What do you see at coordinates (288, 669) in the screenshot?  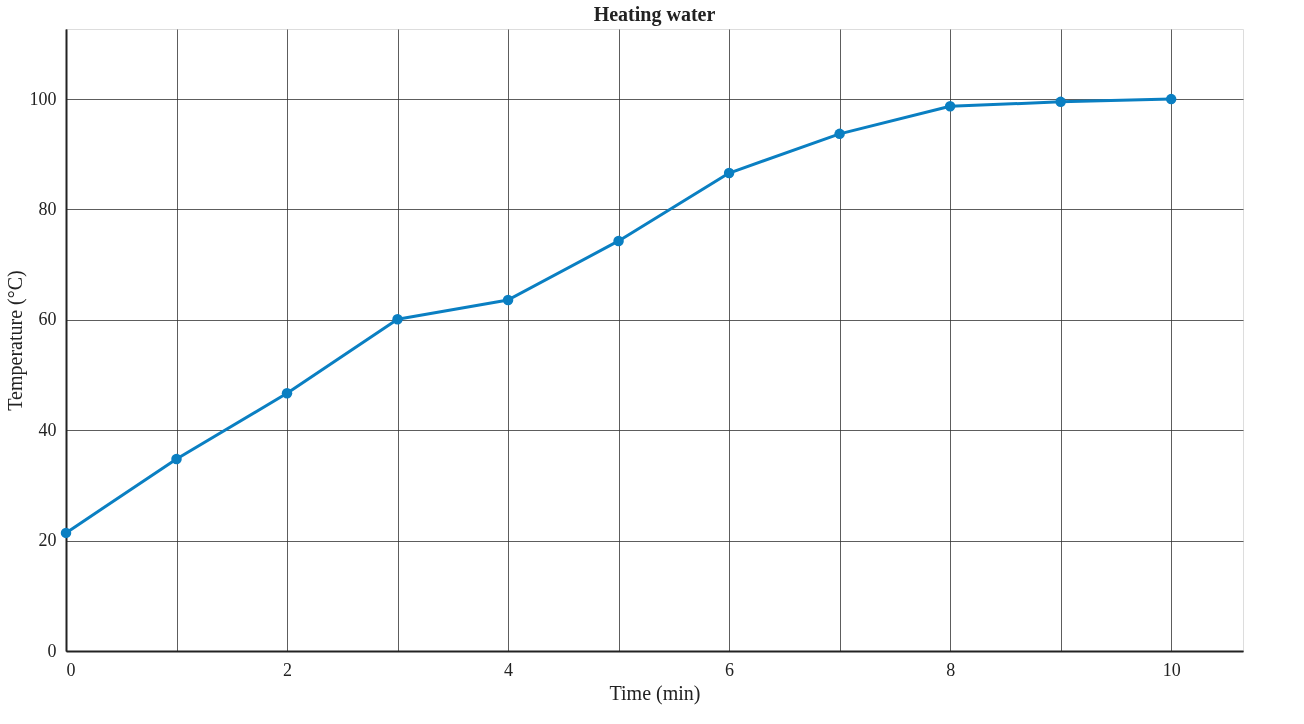 I see `x-tick-label: 2` at bounding box center [288, 669].